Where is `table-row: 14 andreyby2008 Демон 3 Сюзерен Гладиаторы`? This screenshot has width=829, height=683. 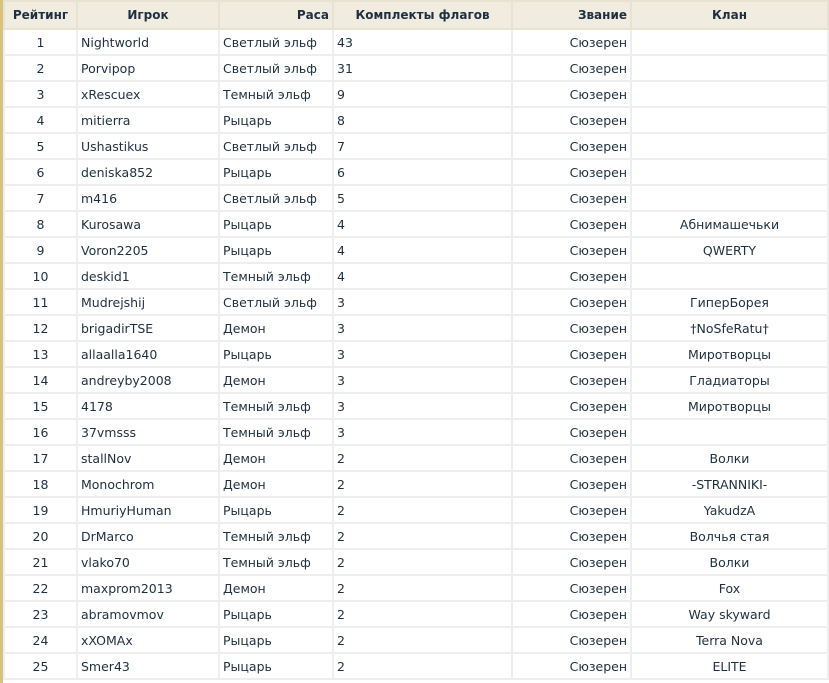
table-row: 14 andreyby2008 Демон 3 Сюзерен Гладиаторы is located at coordinates (416, 380).